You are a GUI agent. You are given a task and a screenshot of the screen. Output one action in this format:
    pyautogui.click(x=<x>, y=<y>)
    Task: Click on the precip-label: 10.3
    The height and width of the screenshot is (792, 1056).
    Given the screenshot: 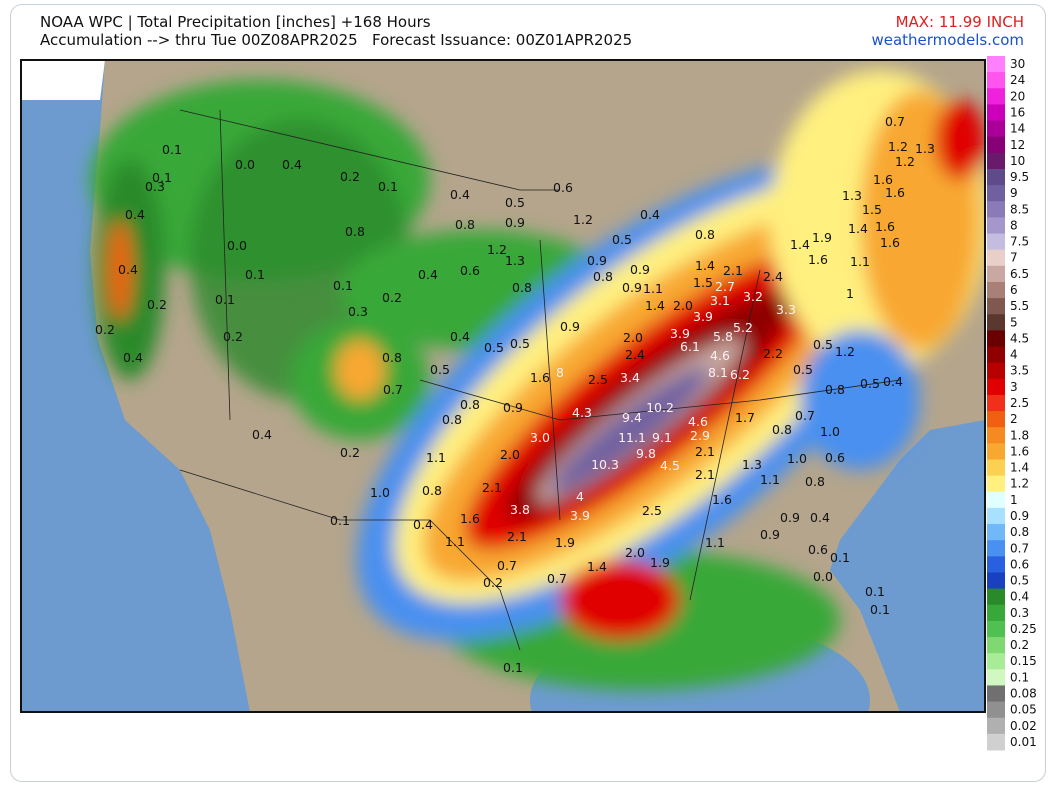 What is the action you would take?
    pyautogui.click(x=605, y=464)
    